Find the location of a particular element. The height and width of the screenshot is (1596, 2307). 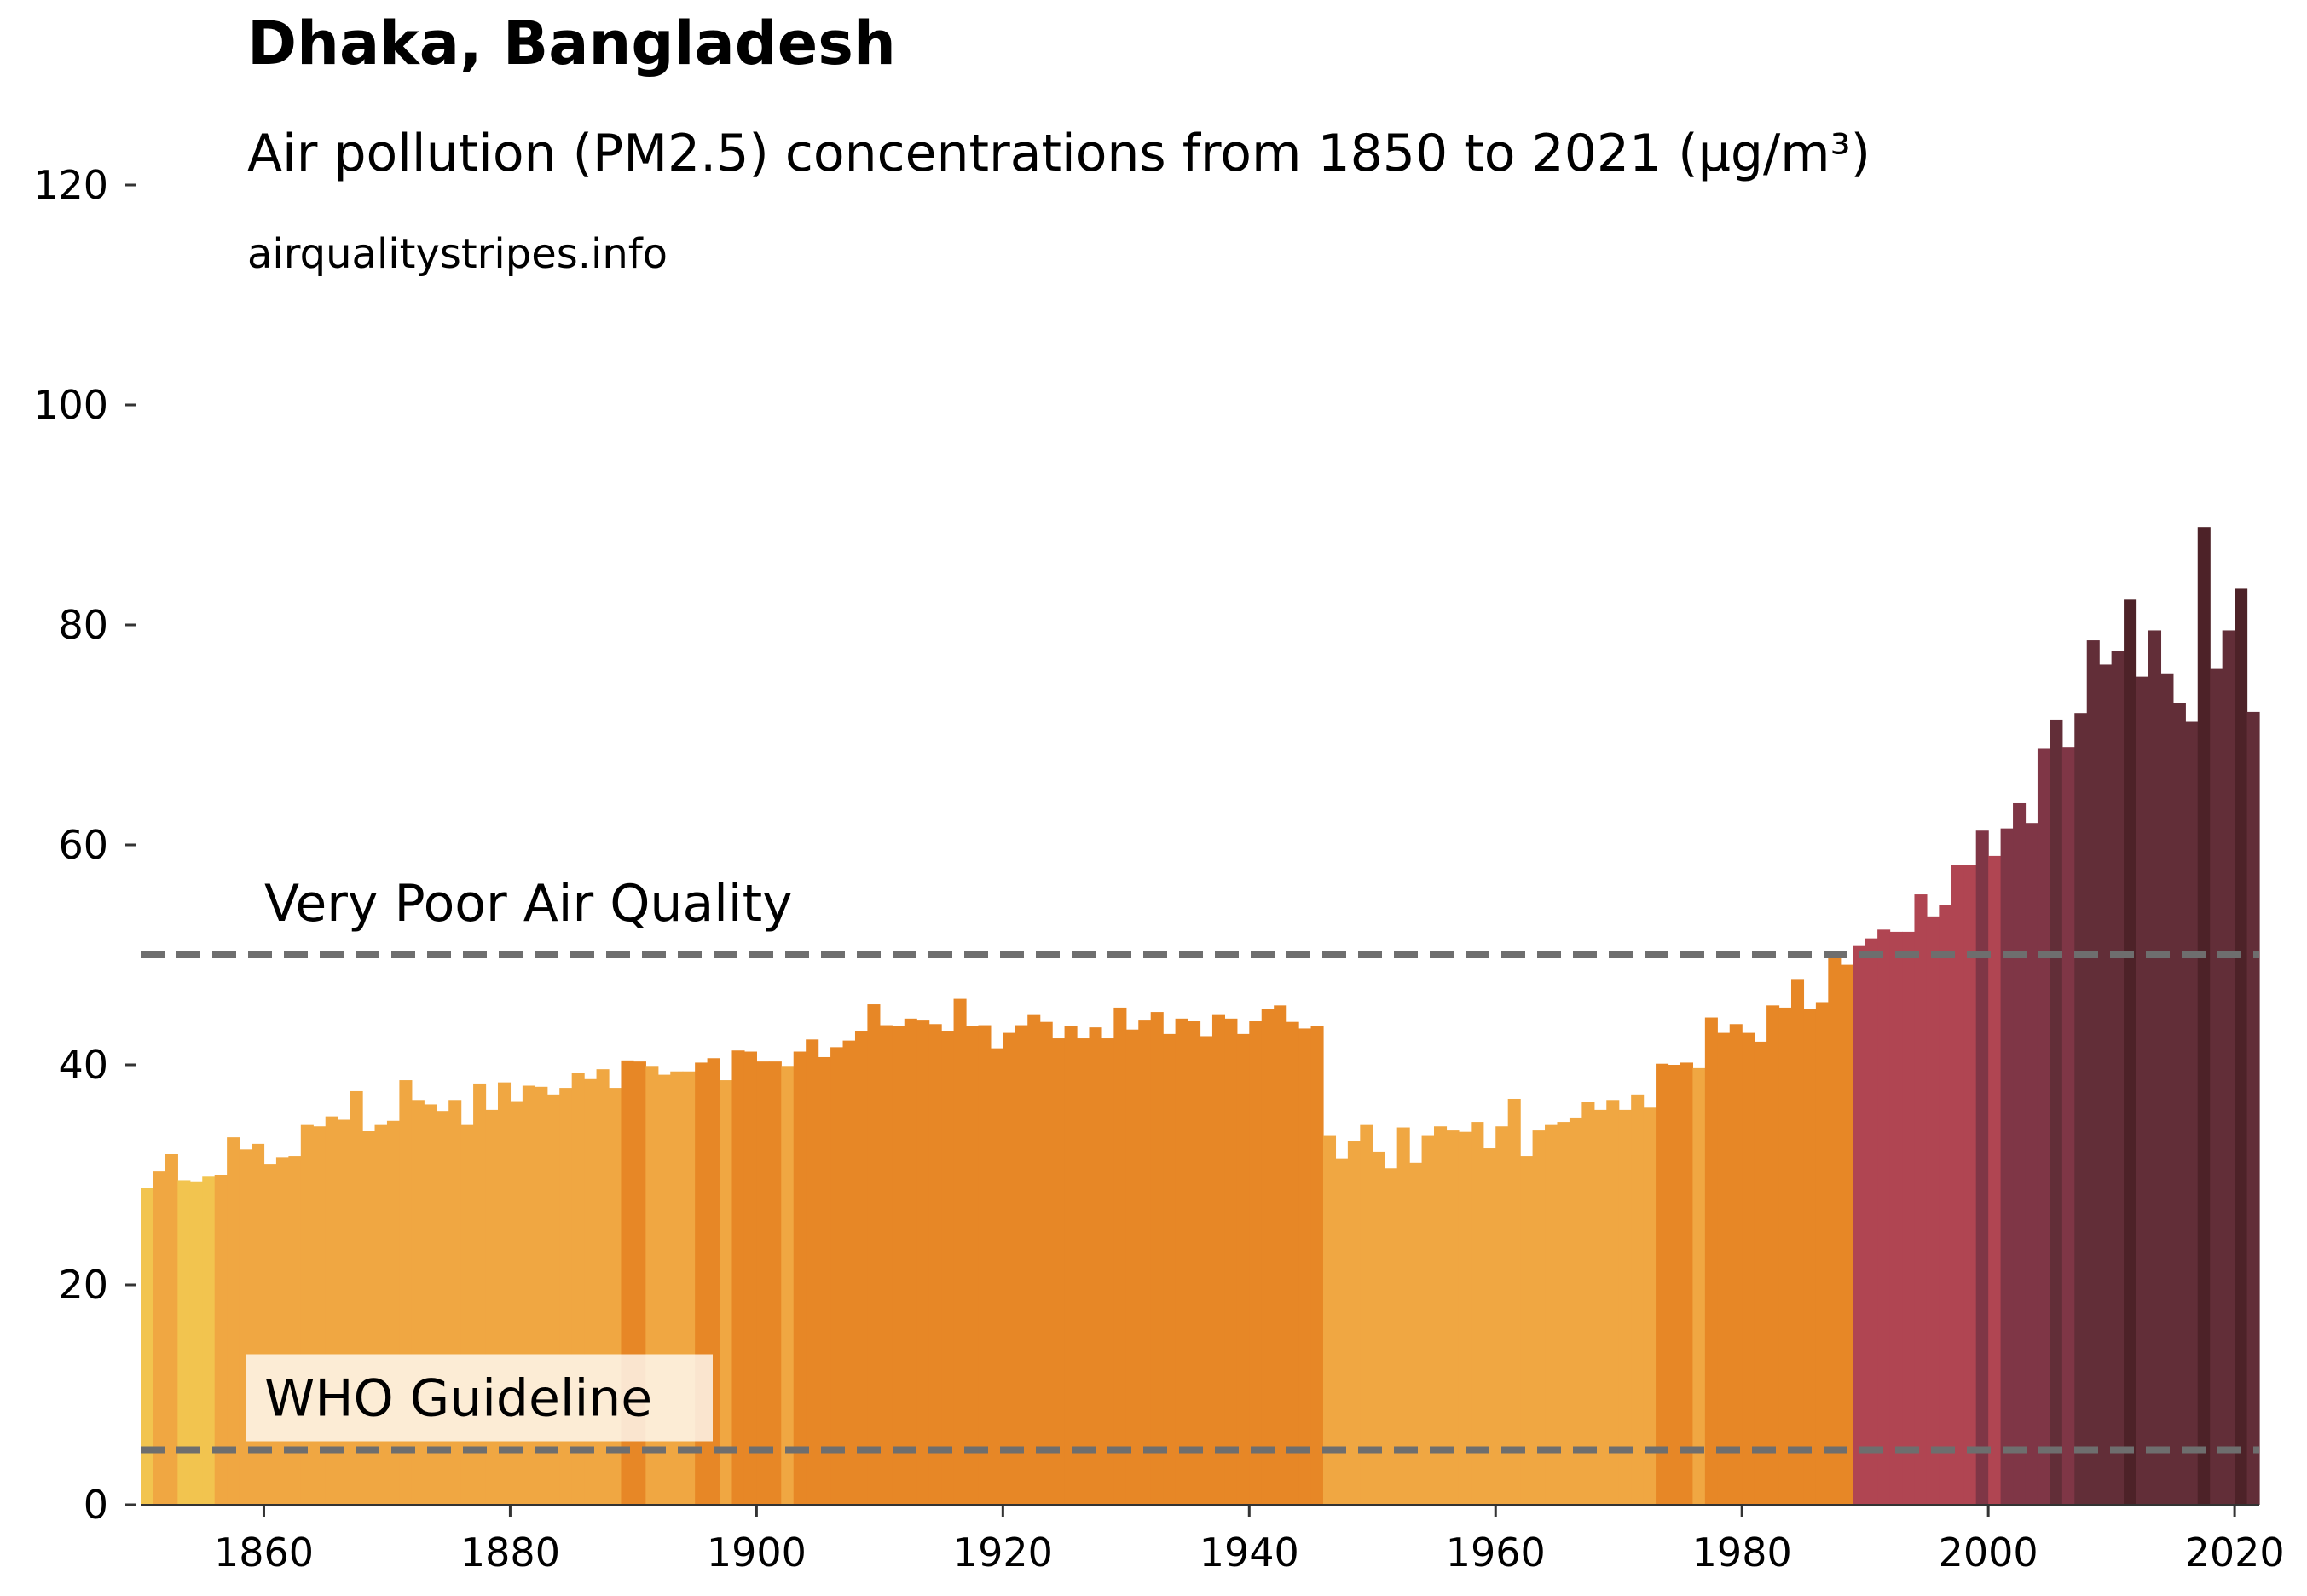

bar-1950 is located at coordinates (1379, 1328).